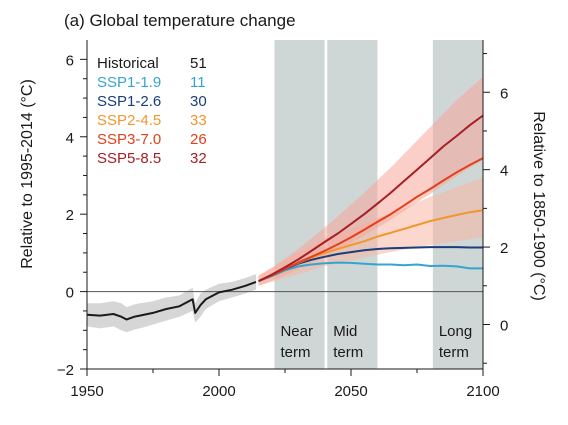 The image size is (568, 425). I want to click on legend-label-historical: Historical, so click(128, 63).